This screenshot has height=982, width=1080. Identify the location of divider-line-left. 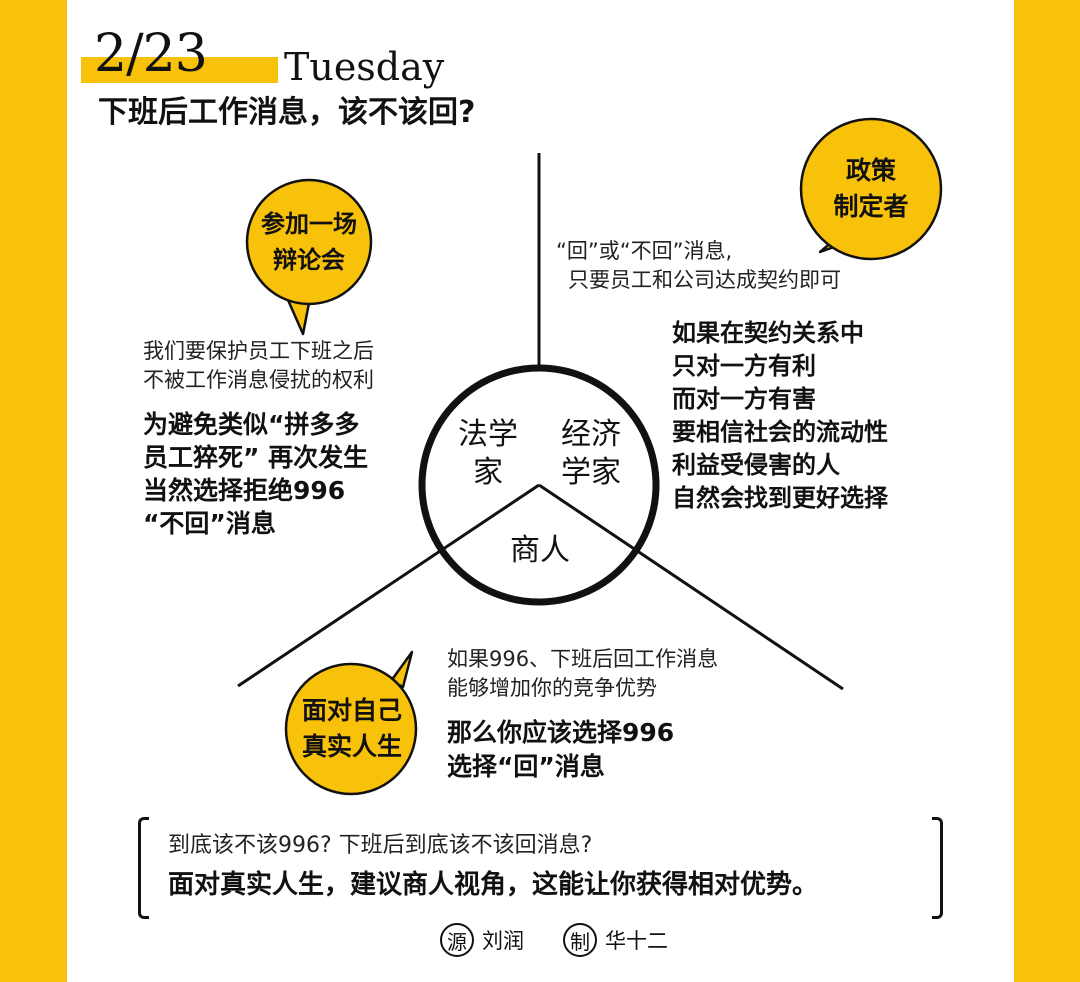
(388, 585).